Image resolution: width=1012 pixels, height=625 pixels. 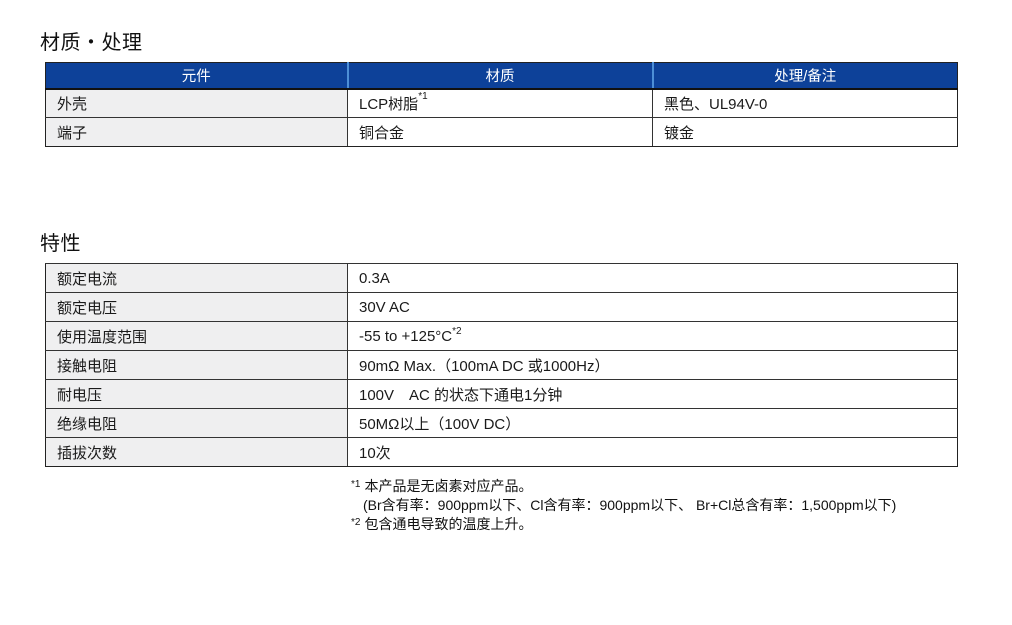 I want to click on table-row: 外壳 LCP树脂*1 黑色、UL94V-0, so click(x=501, y=103).